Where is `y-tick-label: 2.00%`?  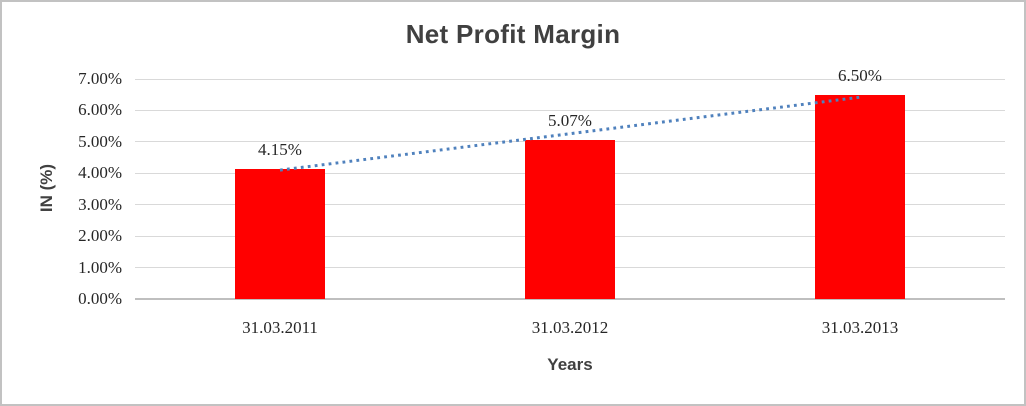
y-tick-label: 2.00% is located at coordinates (100, 236).